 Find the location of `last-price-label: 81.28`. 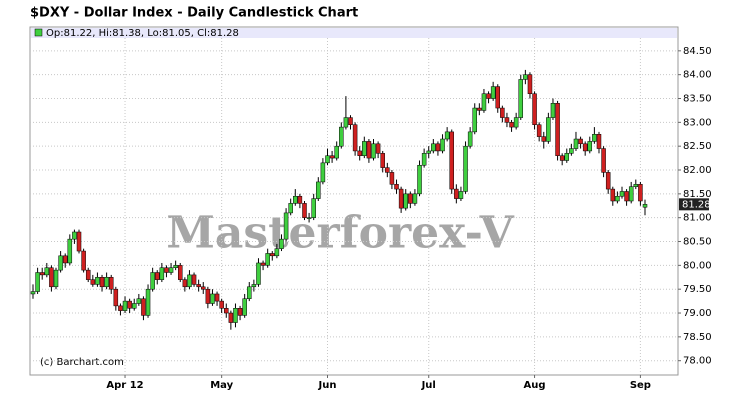

last-price-label: 81.28 is located at coordinates (696, 204).